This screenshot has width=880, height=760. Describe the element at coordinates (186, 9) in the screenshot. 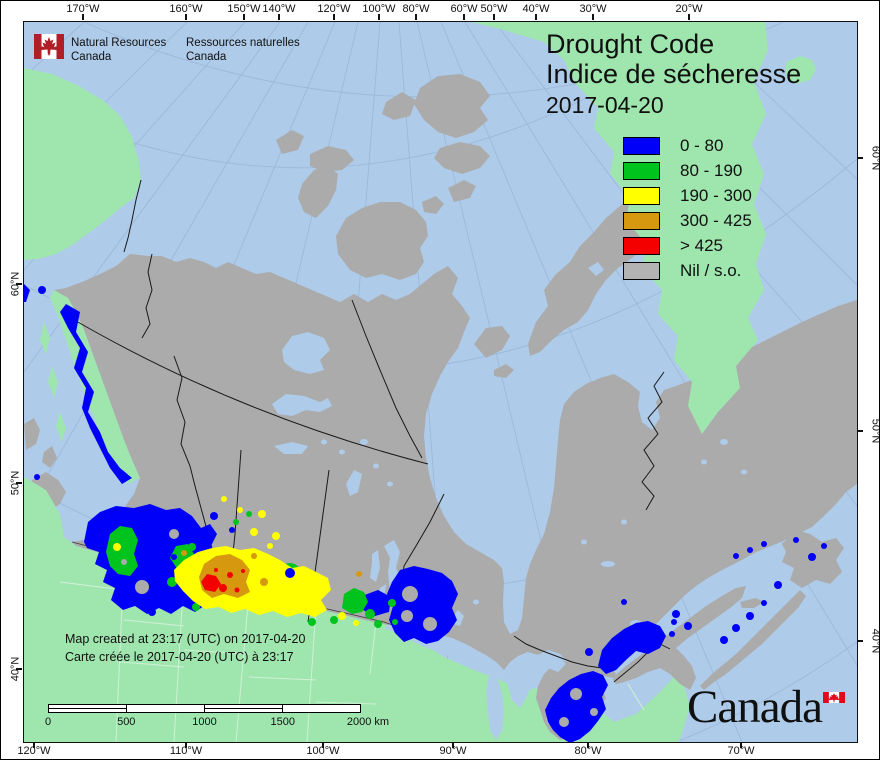

I see `lon-label-top: 160°W` at that location.